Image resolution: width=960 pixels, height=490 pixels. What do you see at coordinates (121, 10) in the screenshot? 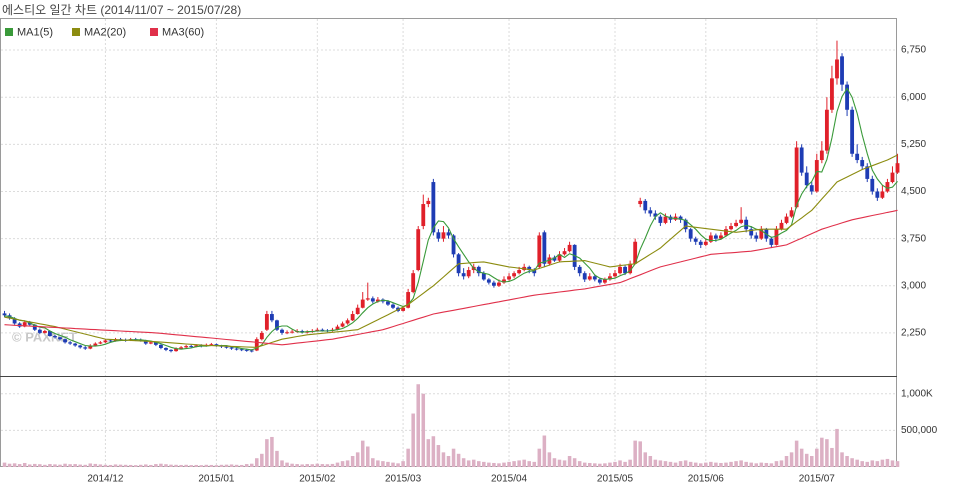
I see `chart-title: 에스티오 일간 차트 (2014/11/07 ~ 2015/07/28)` at bounding box center [121, 10].